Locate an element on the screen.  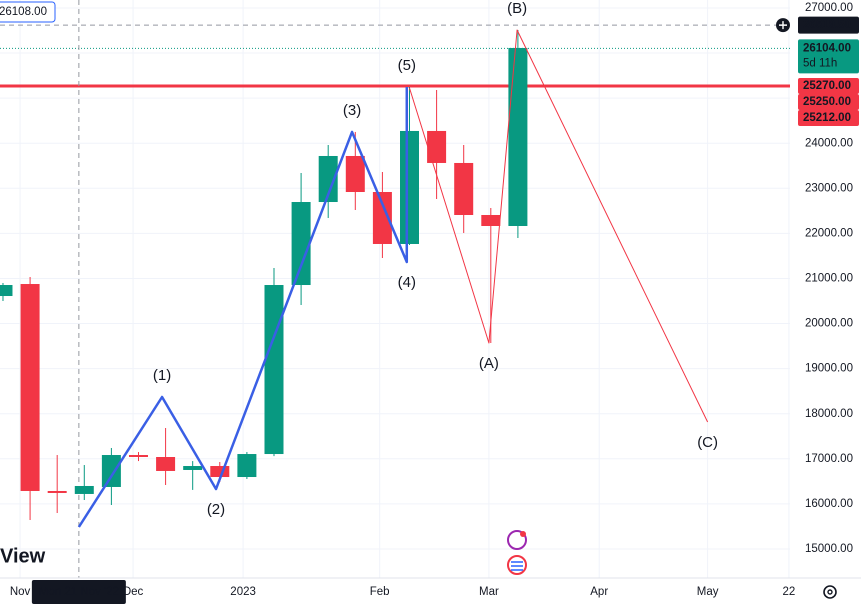
alert-tag: 25212.00 is located at coordinates (827, 118).